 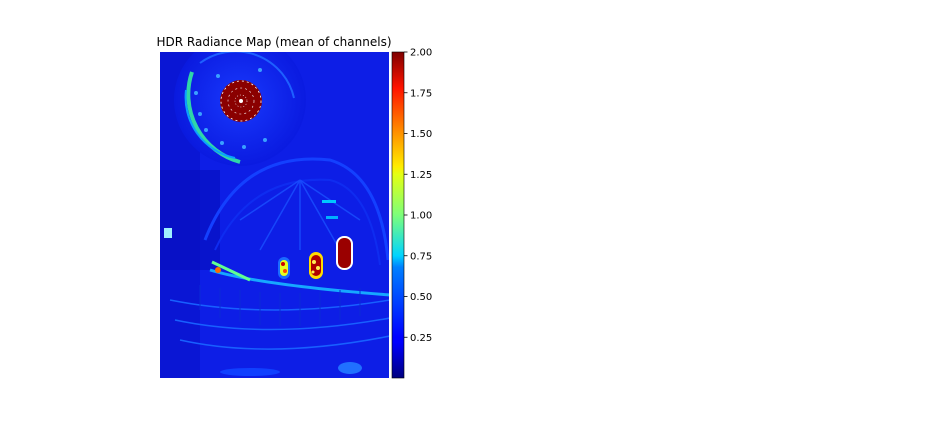 I want to click on colorbar-ticks: 2.00 1.75 1.50 1.25 1.00 0.75 0.50 0.25, so click(x=418, y=196).